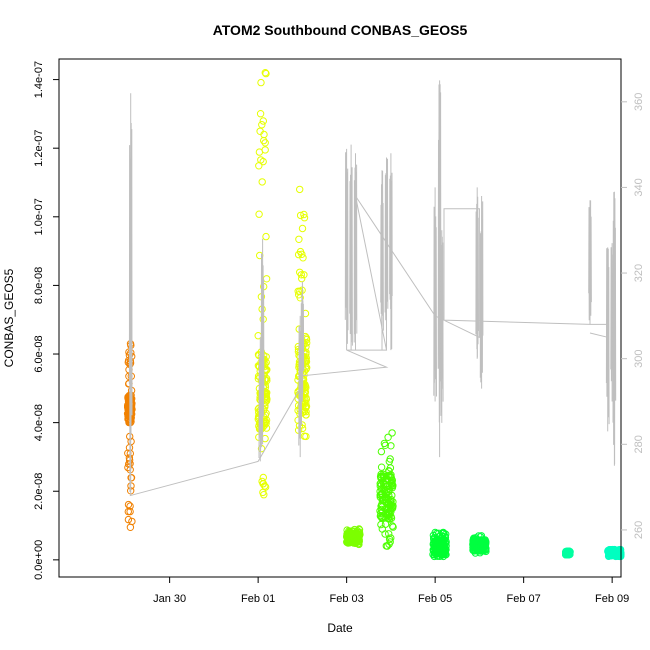 The image size is (650, 650). I want to click on y2-tick-label: 320, so click(639, 273).